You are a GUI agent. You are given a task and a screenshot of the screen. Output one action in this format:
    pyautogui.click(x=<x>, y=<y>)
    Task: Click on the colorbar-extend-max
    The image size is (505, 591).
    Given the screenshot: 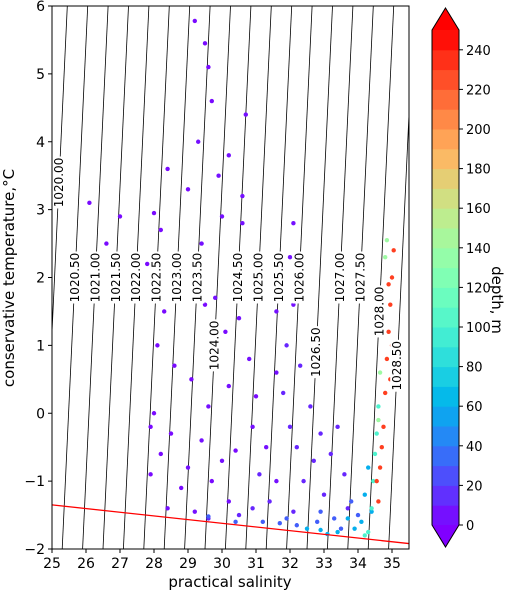 What is the action you would take?
    pyautogui.click(x=445, y=19)
    